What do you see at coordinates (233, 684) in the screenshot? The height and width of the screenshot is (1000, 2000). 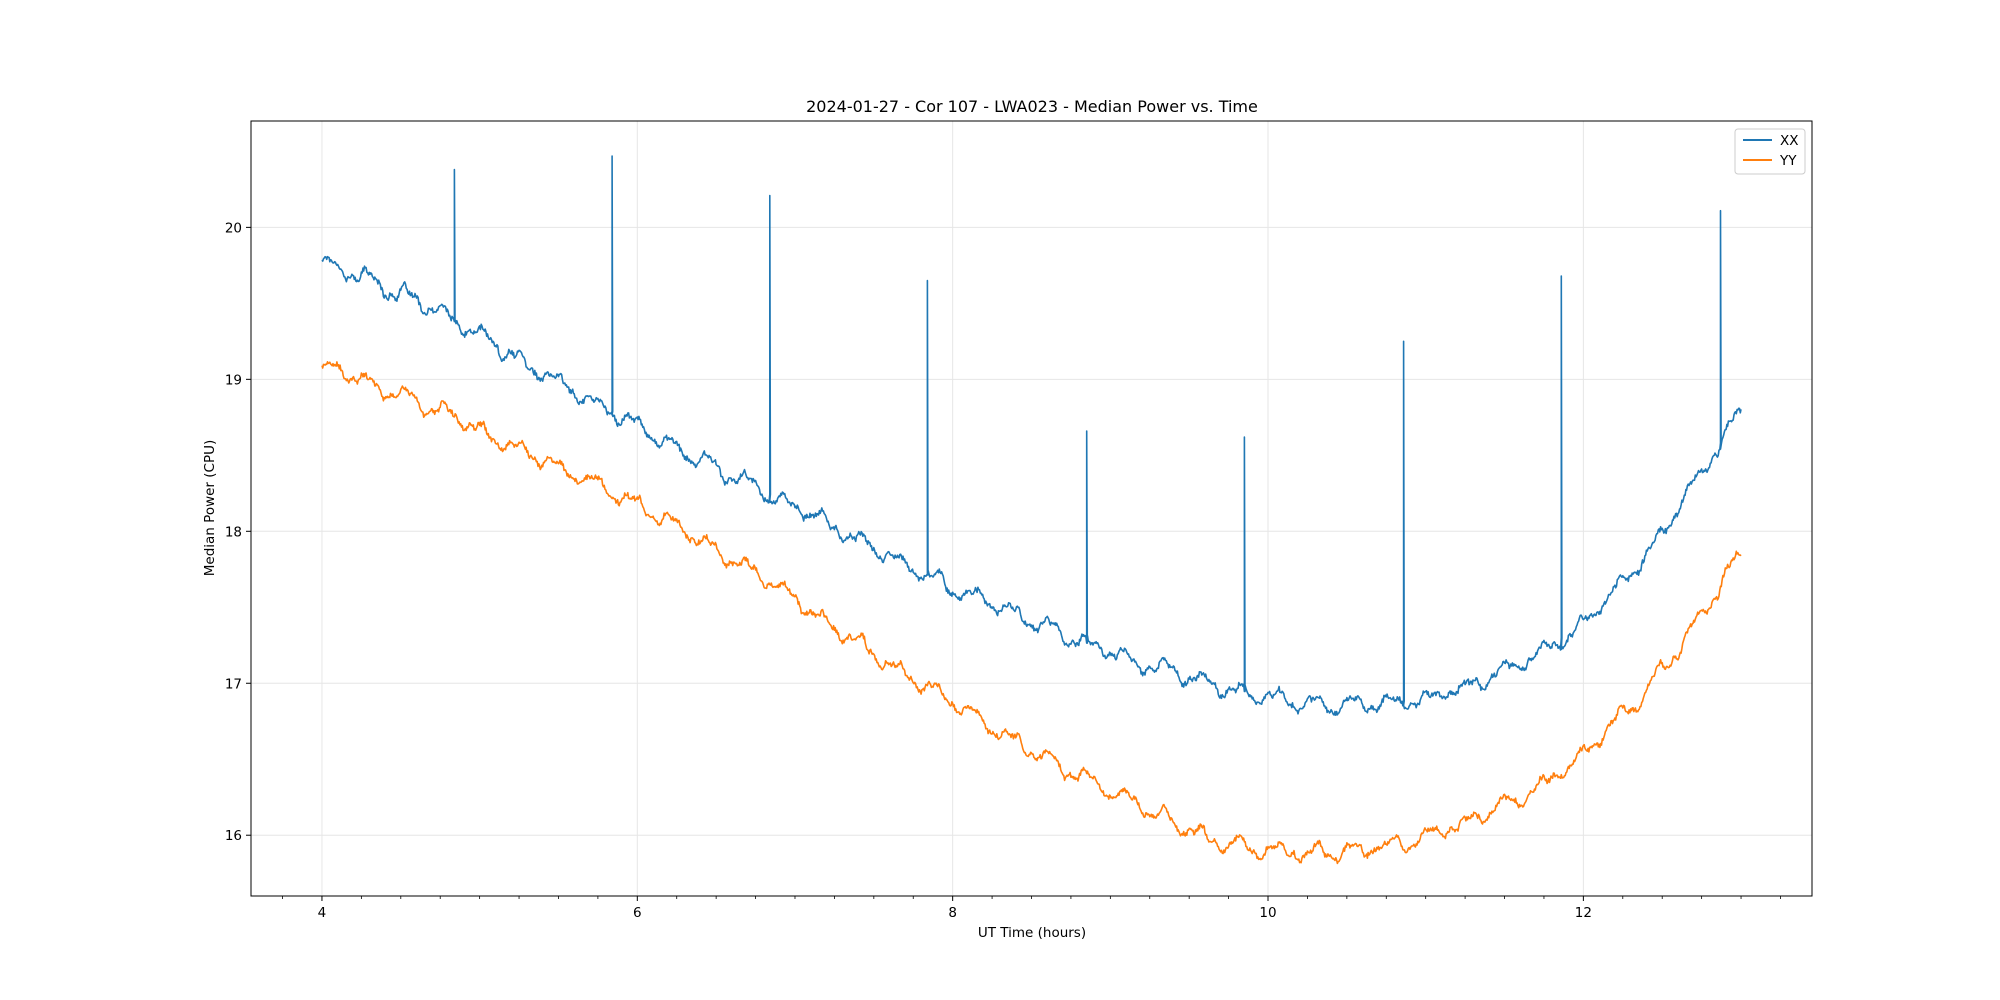 I see `y-tick-label: 17` at bounding box center [233, 684].